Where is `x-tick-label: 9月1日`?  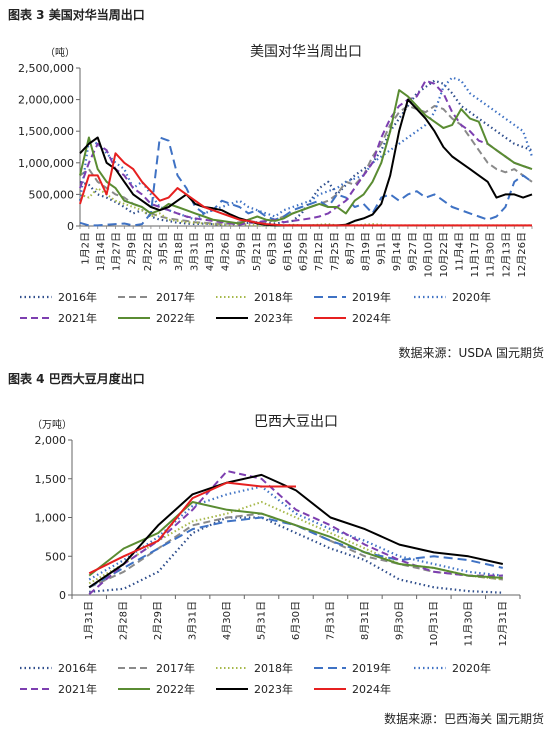
x-tick-label: 9月1日 is located at coordinates (382, 248).